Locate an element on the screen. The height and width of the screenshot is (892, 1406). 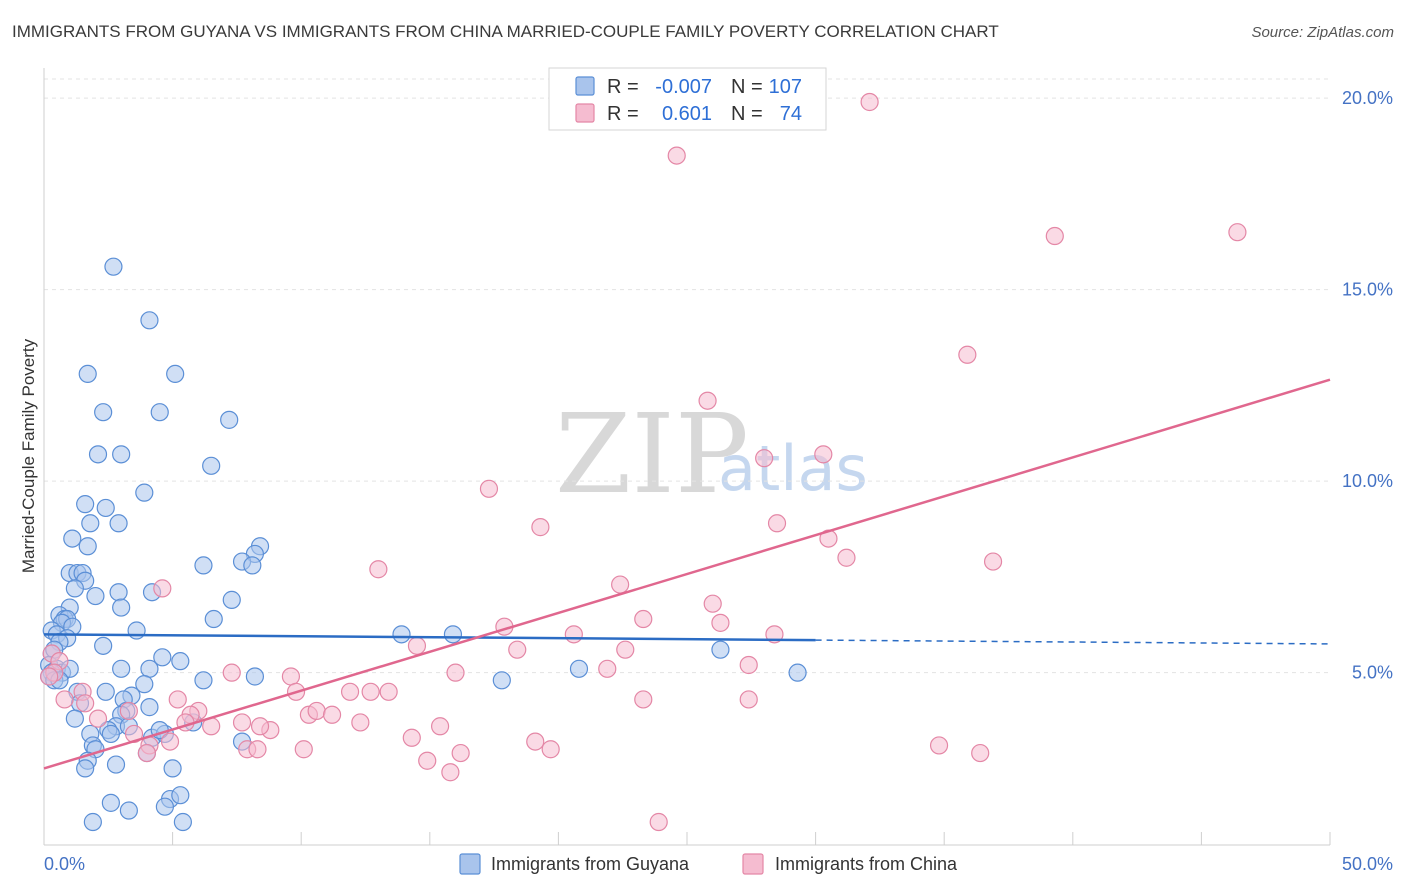
x-tick-label-max: 50.0% is located at coordinates (1367, 864).